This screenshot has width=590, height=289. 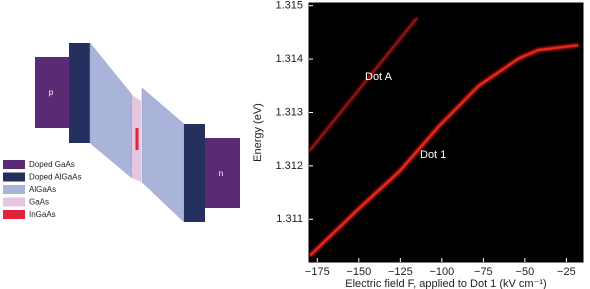 I want to click on legend-label: Doped AlGaAs, so click(x=55, y=177).